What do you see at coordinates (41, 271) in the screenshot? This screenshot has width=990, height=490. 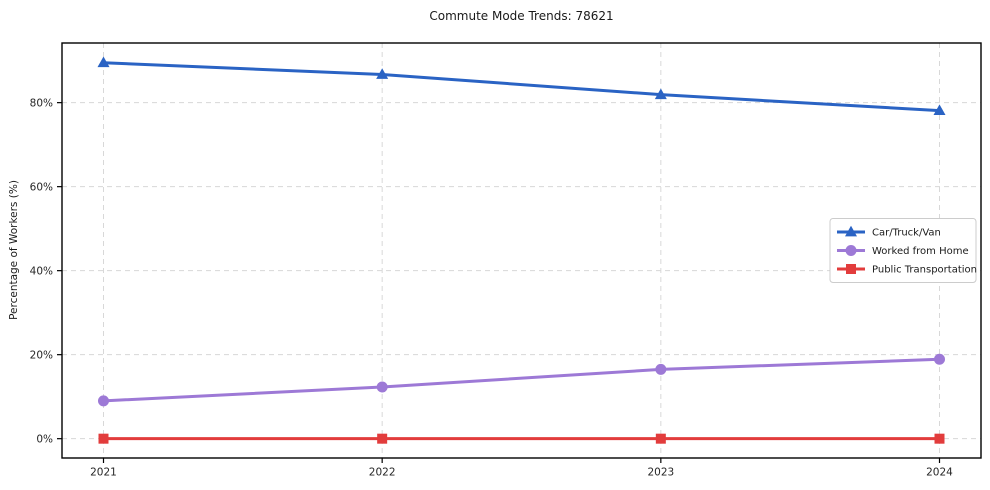 I see `y-tick-label: 40%` at bounding box center [41, 271].